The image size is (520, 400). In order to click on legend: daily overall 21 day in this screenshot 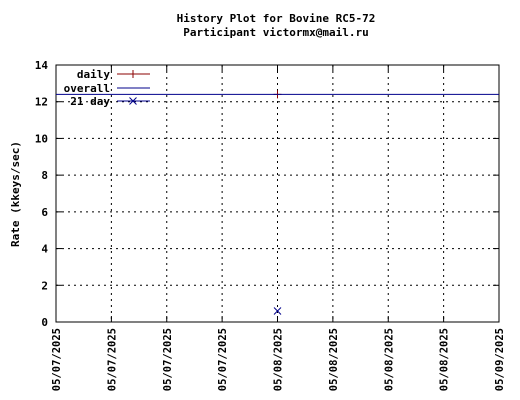, I will do `click(107, 88)`.